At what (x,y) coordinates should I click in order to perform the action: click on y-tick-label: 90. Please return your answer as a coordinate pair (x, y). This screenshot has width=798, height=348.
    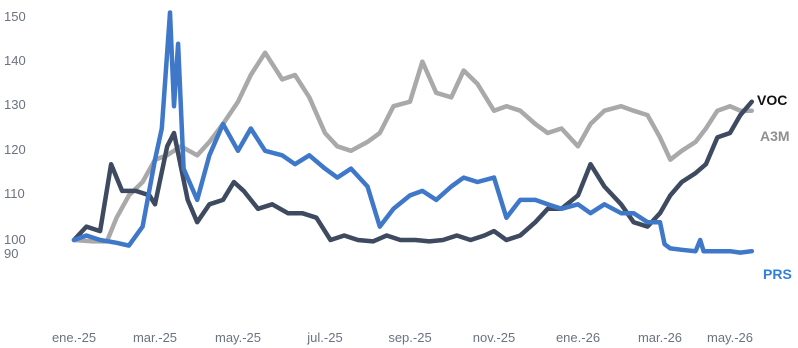
    Looking at the image, I should click on (11, 253).